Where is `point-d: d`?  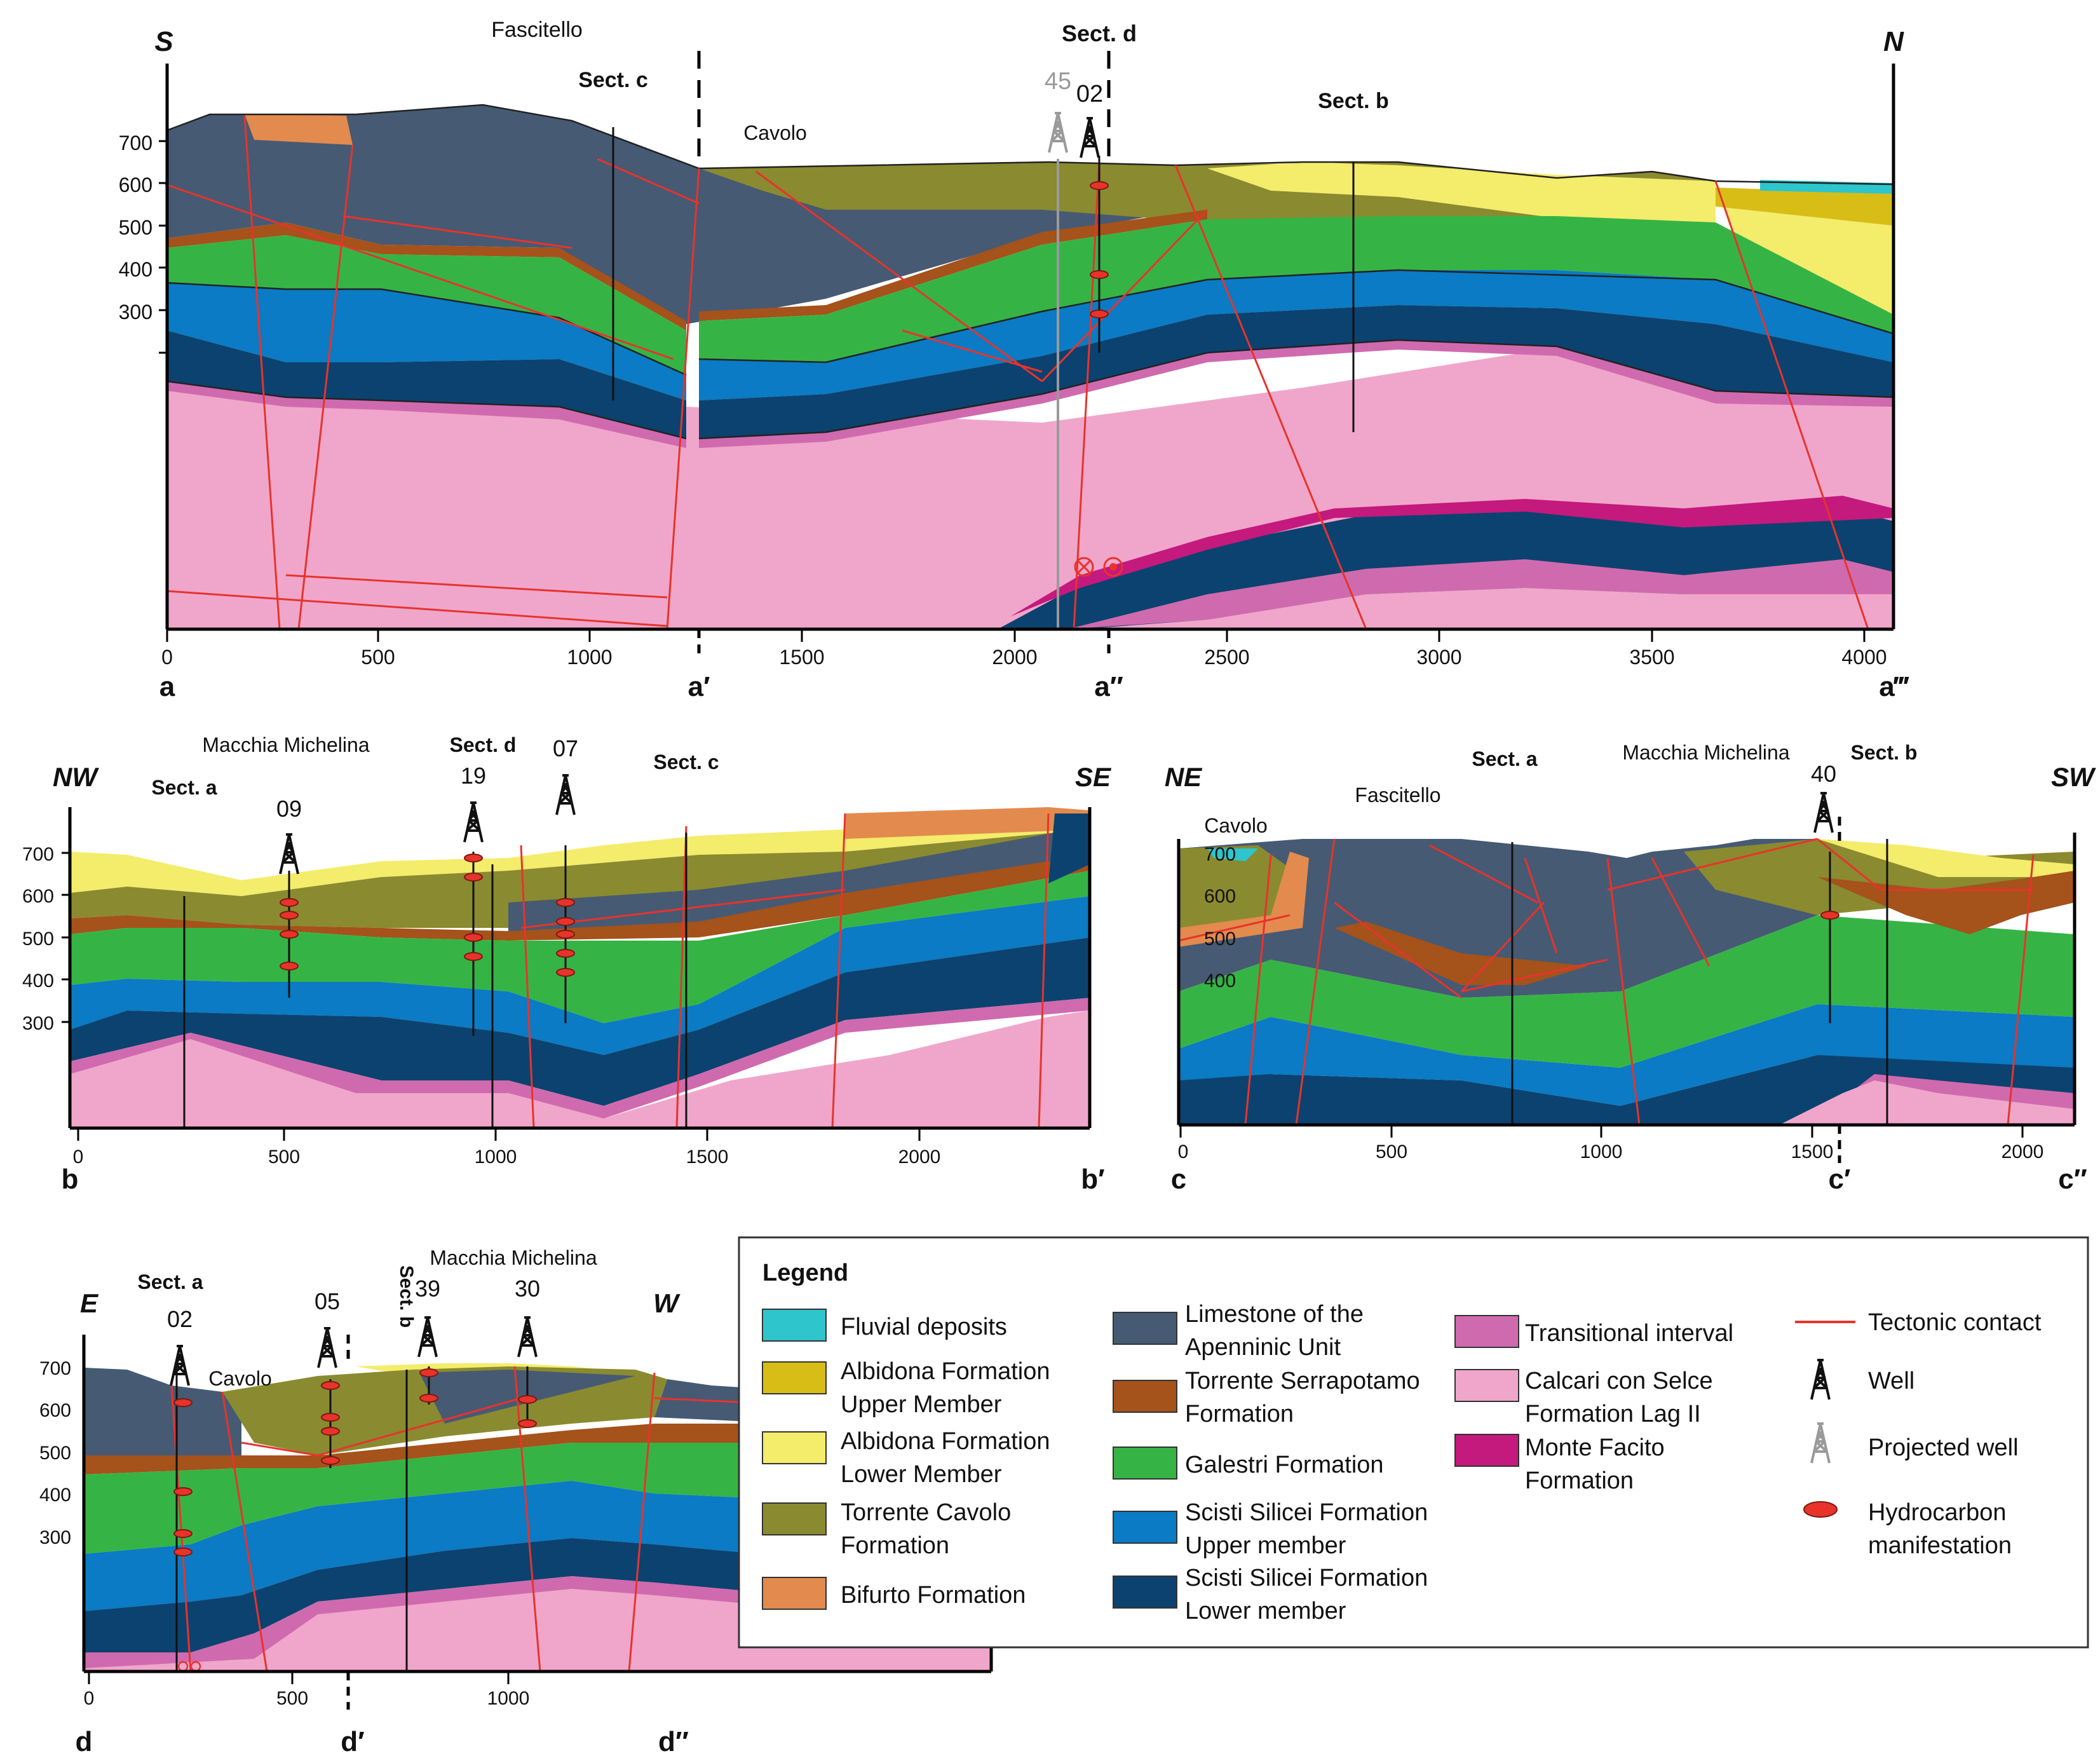 point-d: d is located at coordinates (84, 1742).